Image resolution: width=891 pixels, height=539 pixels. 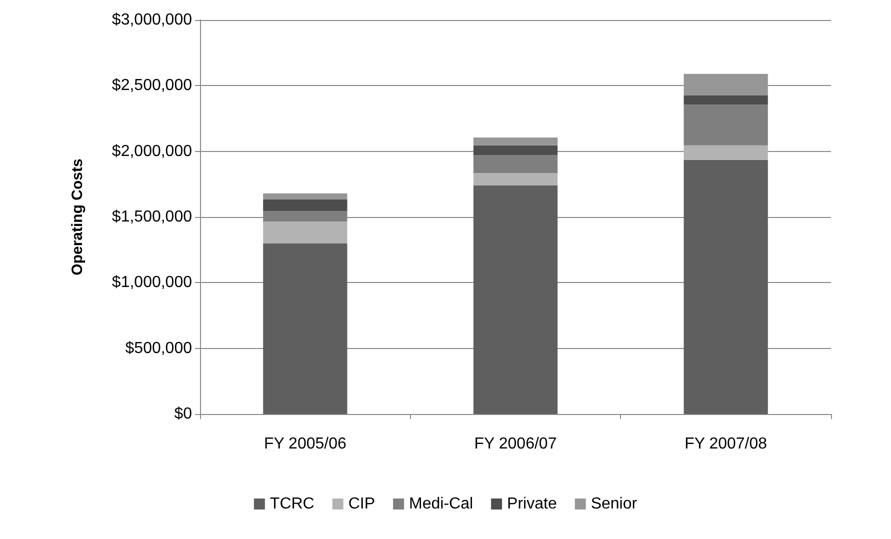 What do you see at coordinates (441, 504) in the screenshot?
I see `legend-label: Medi-Cal` at bounding box center [441, 504].